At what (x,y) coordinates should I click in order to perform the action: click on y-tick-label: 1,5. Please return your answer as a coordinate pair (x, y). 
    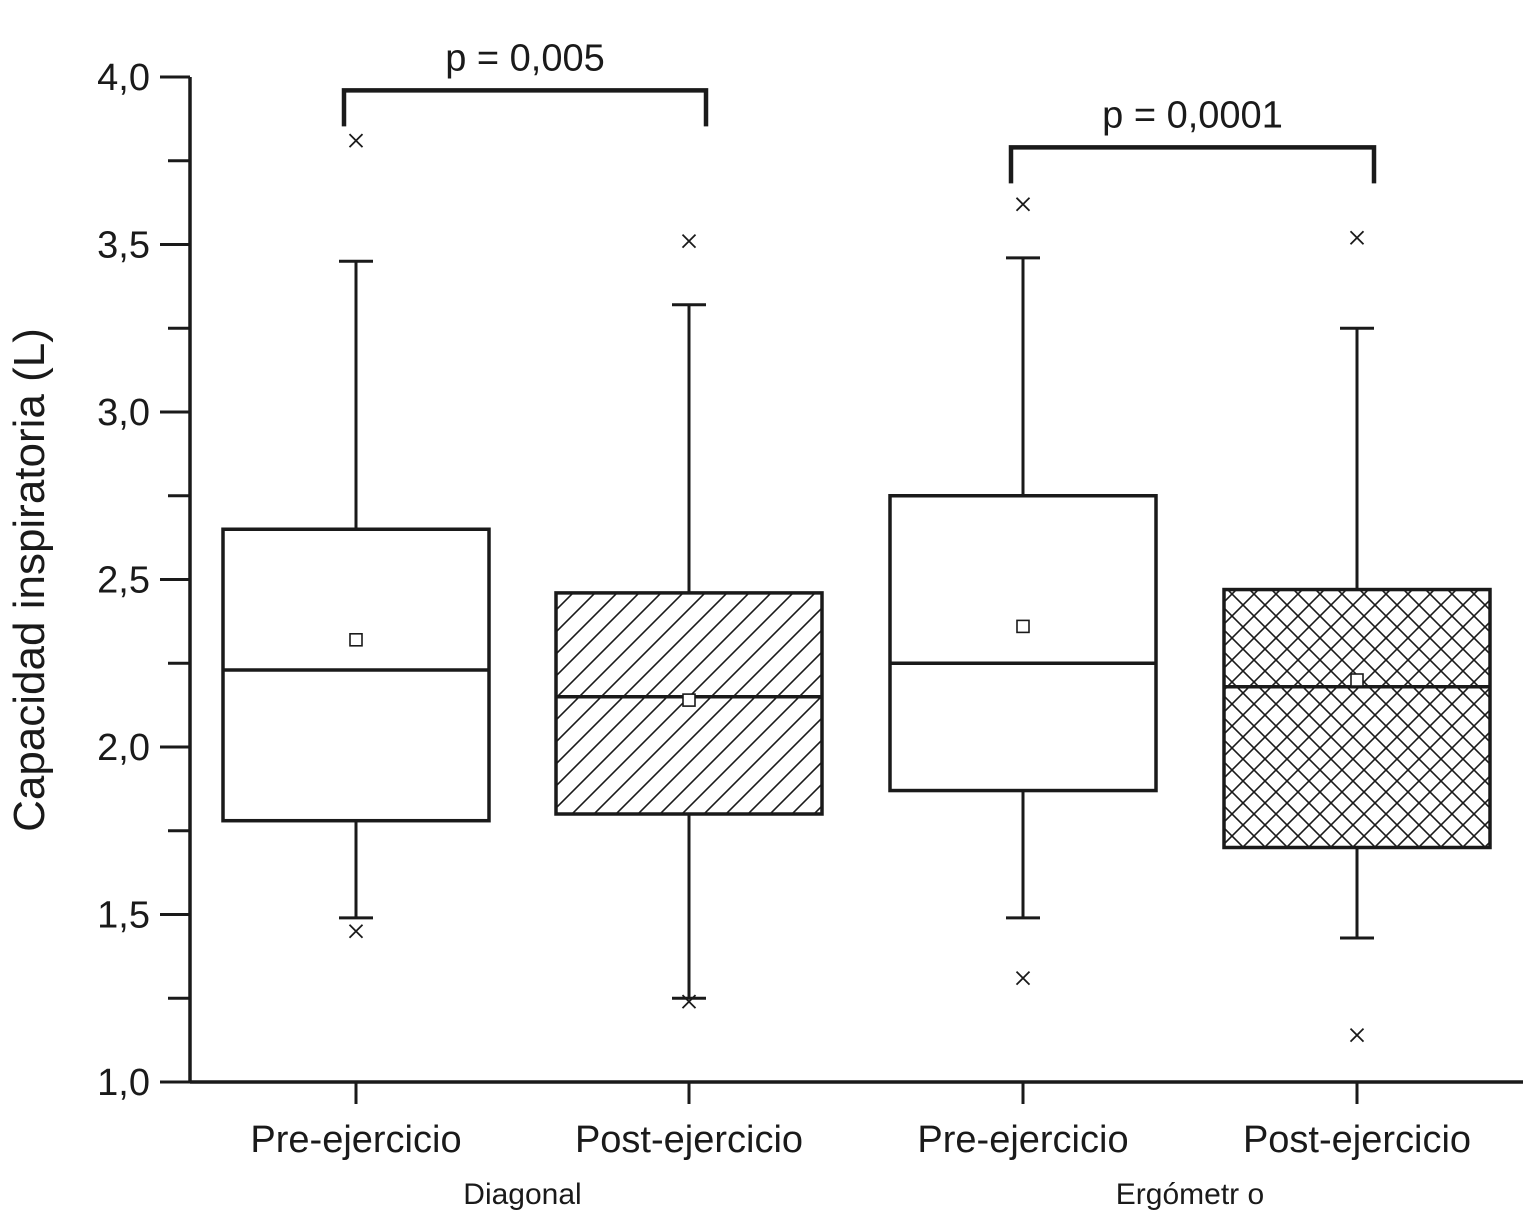
    Looking at the image, I should click on (123, 916).